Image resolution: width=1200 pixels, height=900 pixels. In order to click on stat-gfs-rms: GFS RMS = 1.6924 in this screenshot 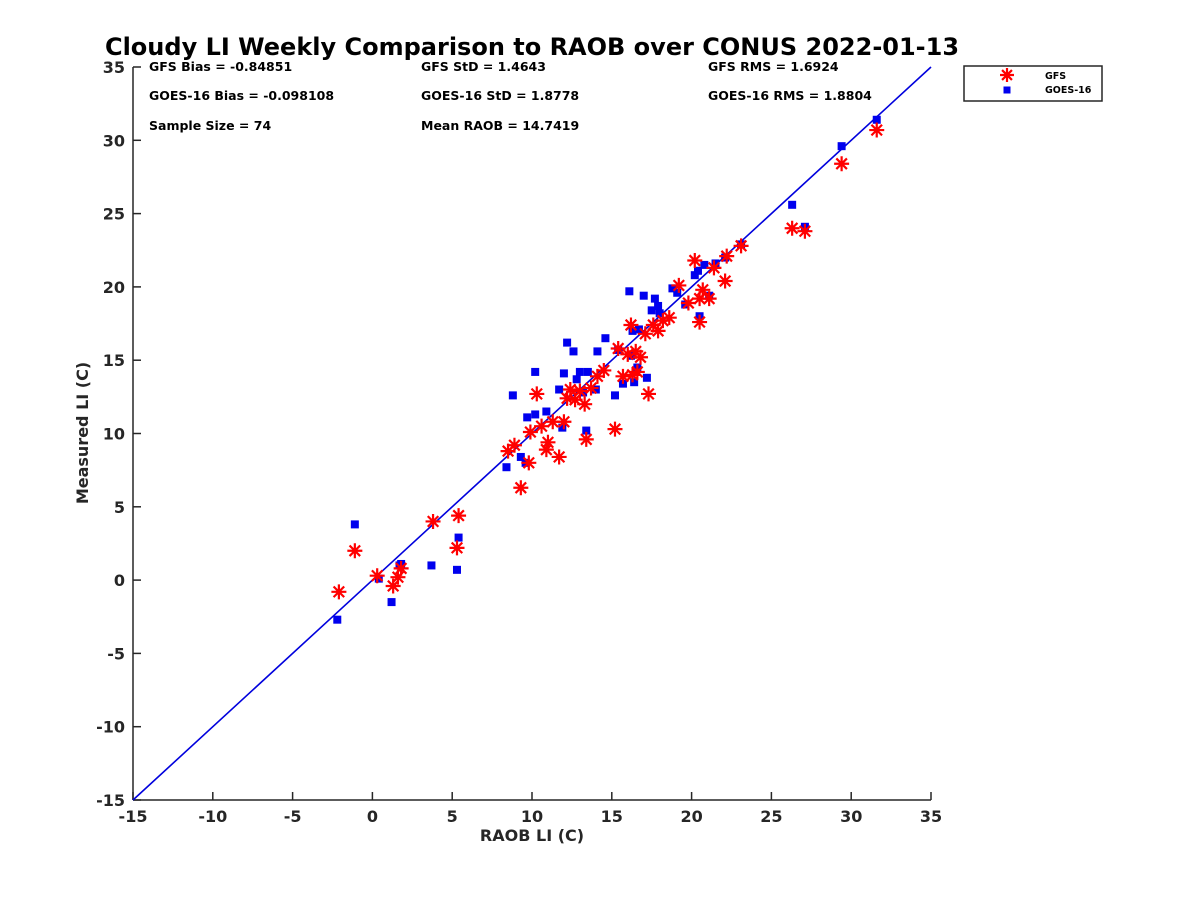, I will do `click(773, 66)`.